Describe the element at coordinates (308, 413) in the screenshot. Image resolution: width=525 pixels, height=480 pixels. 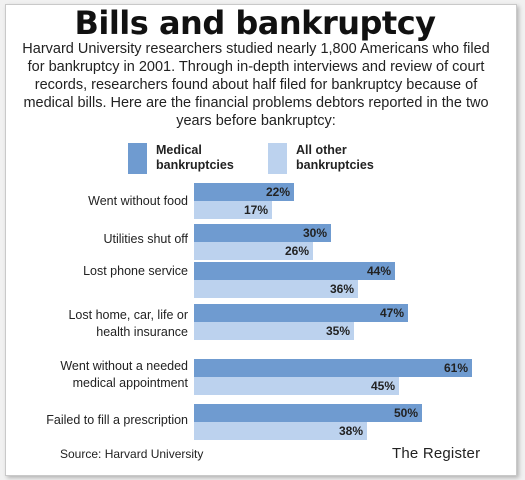
I see `bar-medical-failed-to-fill-a-prescription` at that location.